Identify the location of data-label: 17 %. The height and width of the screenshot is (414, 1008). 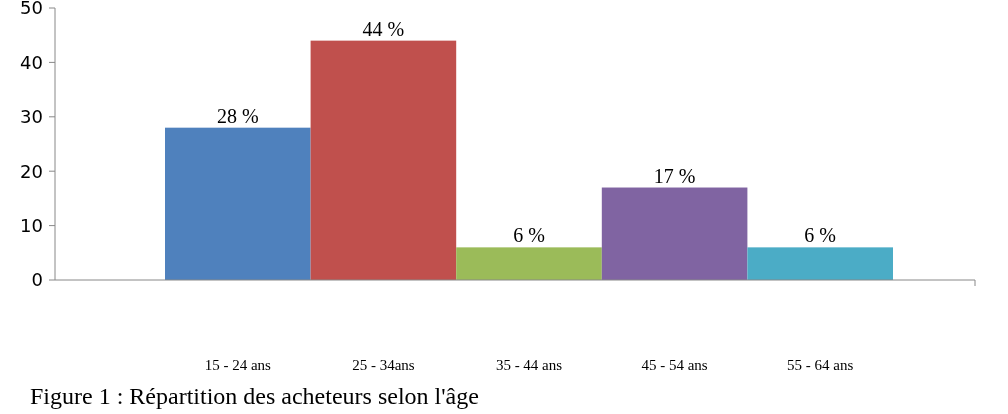
(674, 175).